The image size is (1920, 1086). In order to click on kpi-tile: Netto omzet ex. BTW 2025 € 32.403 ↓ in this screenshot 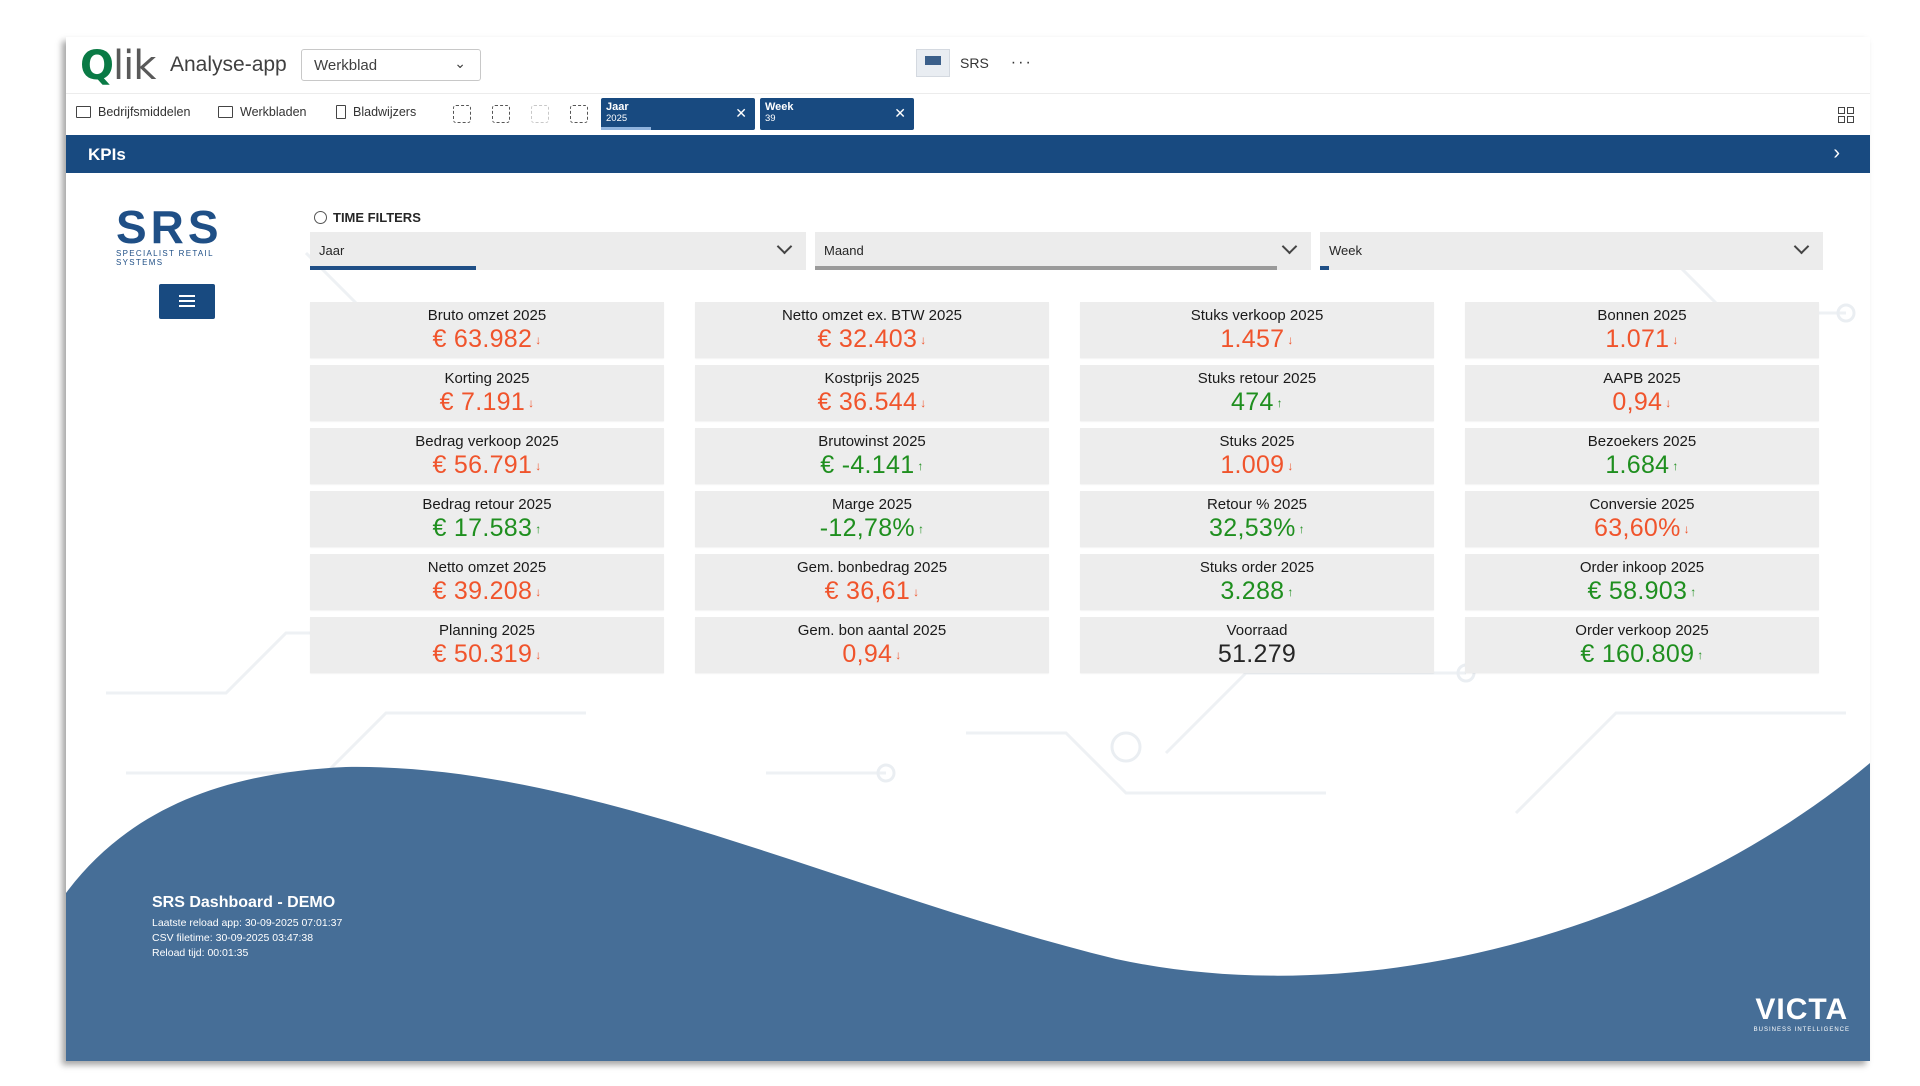, I will do `click(872, 330)`.